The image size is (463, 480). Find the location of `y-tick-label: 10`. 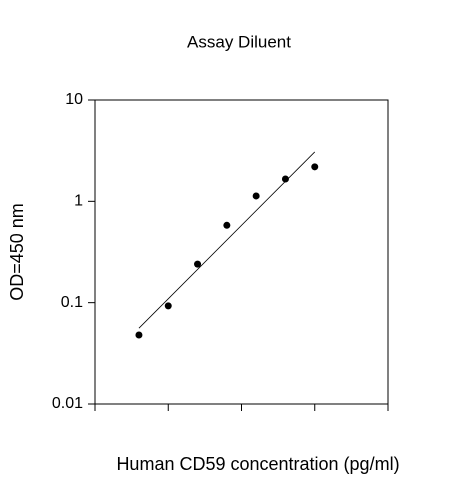

y-tick-label: 10 is located at coordinates (74, 99).